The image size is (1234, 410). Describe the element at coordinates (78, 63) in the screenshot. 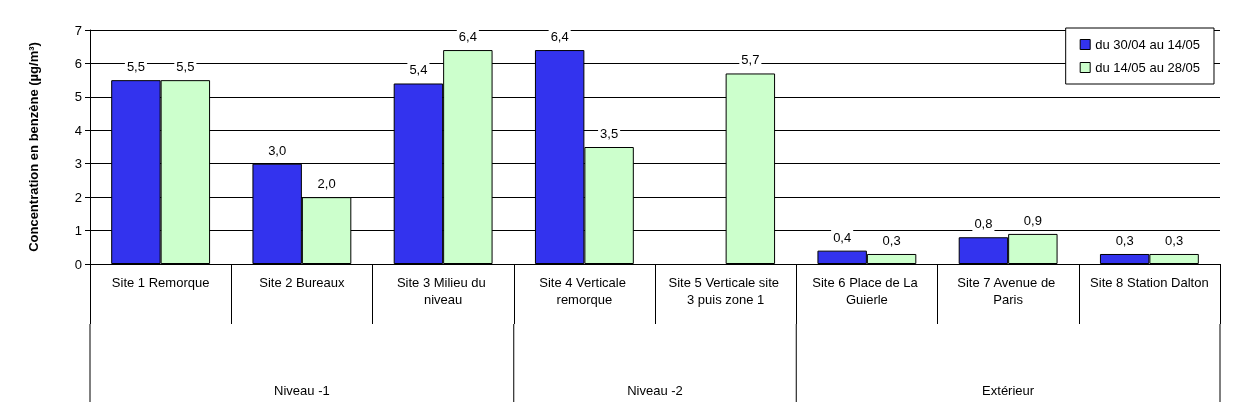

I see `y-tick-label: 6` at that location.